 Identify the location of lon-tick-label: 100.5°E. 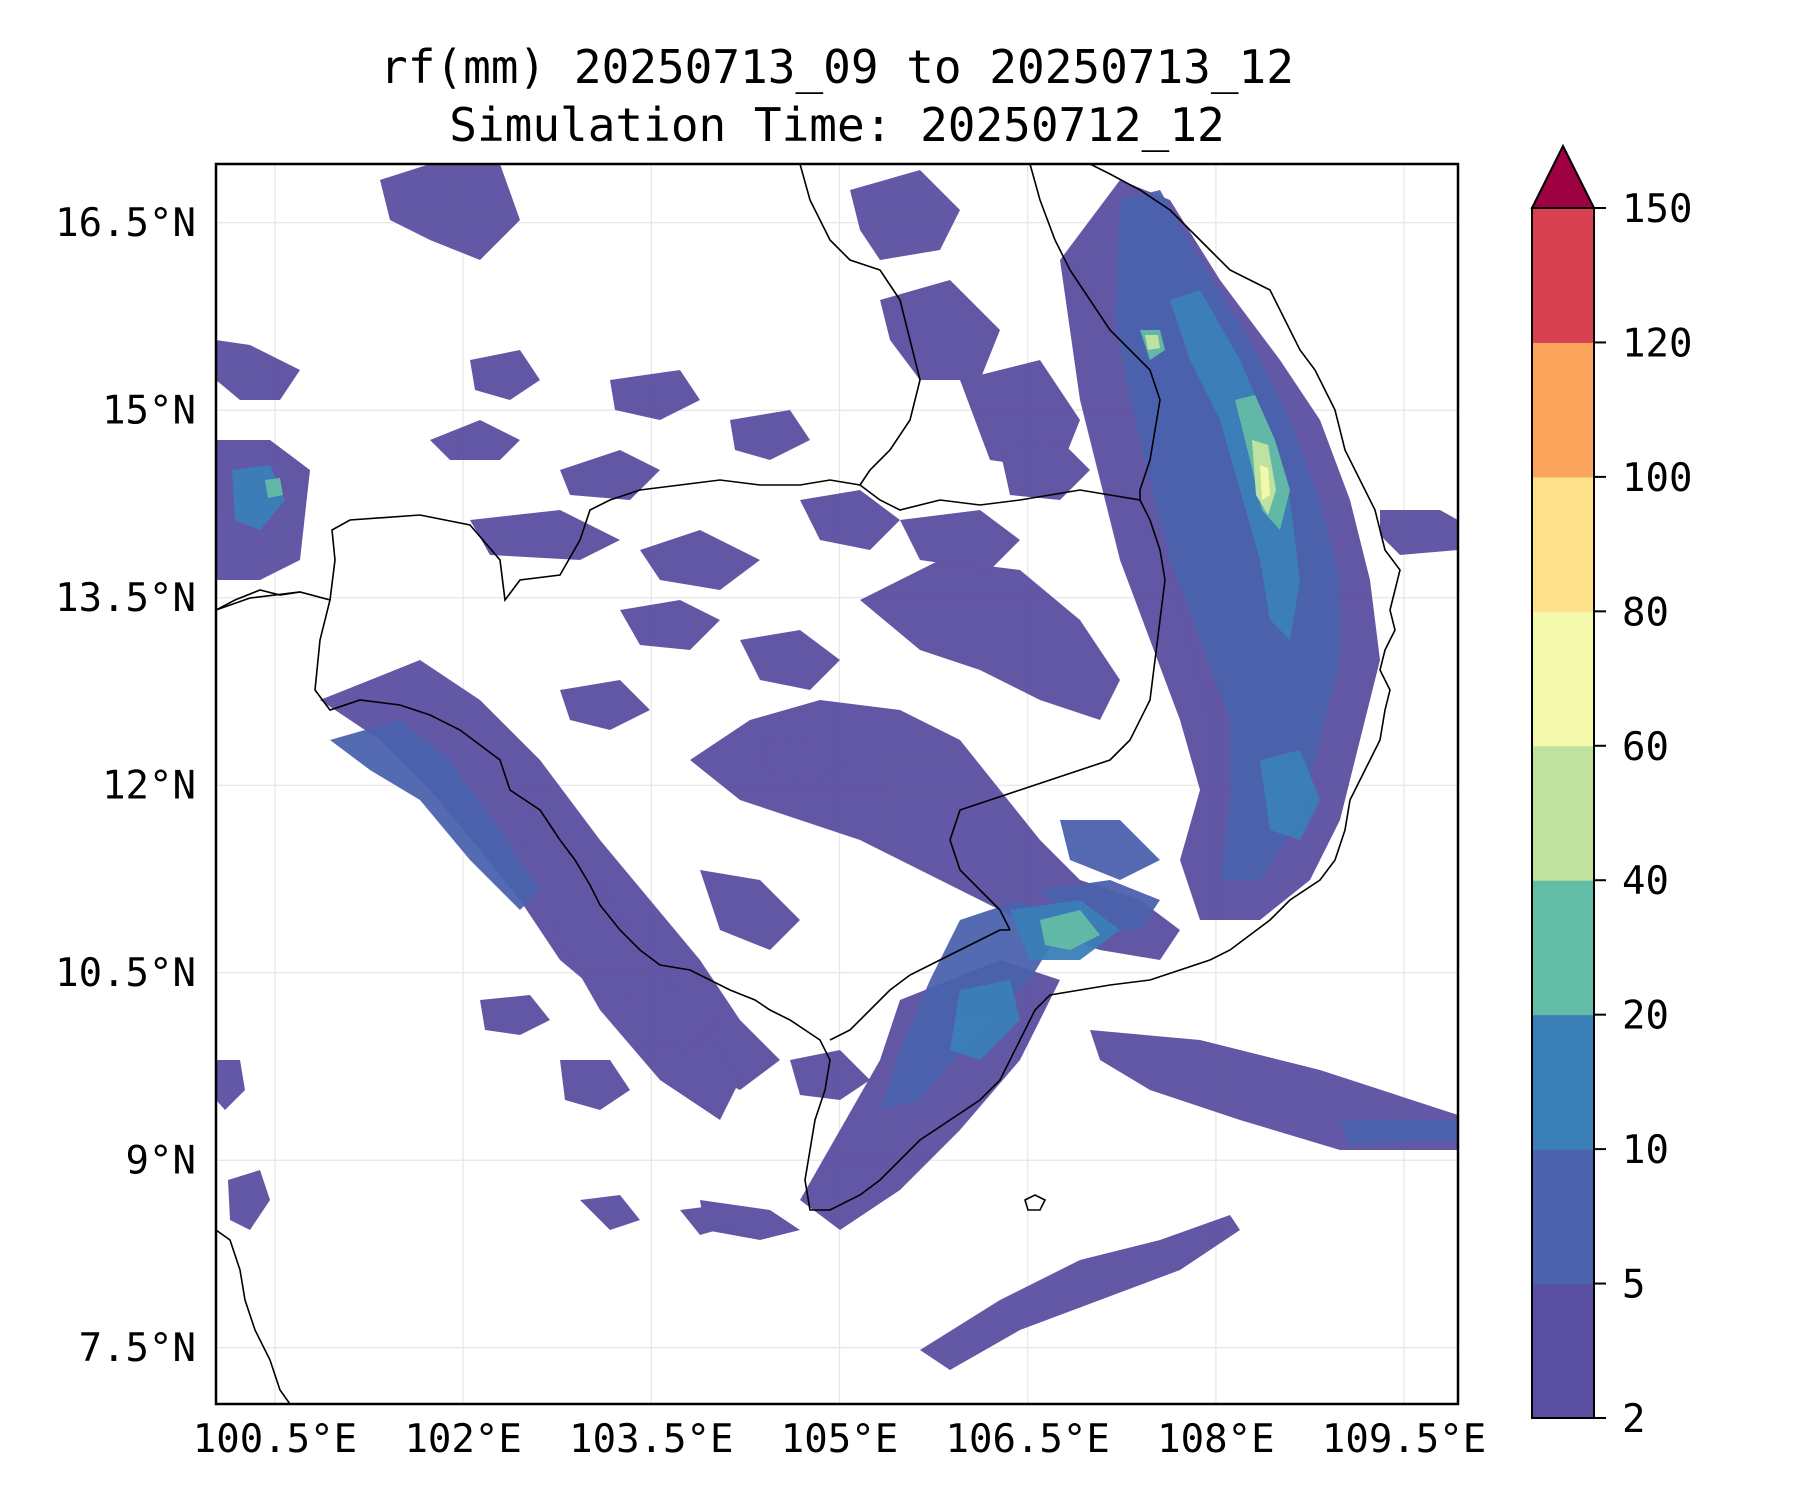
(275, 1439).